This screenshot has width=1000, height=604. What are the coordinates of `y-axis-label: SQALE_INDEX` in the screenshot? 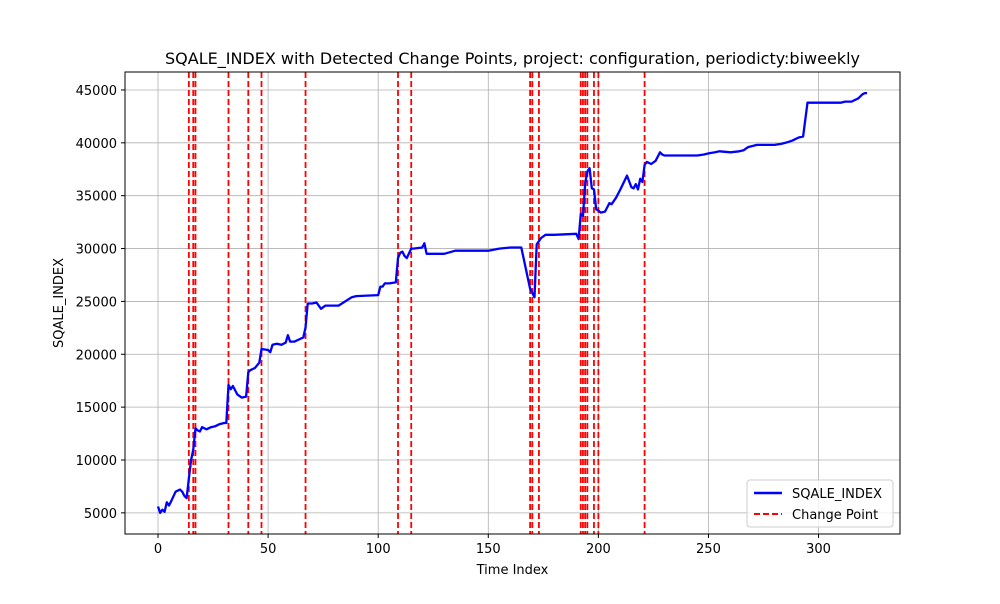 It's located at (59, 303).